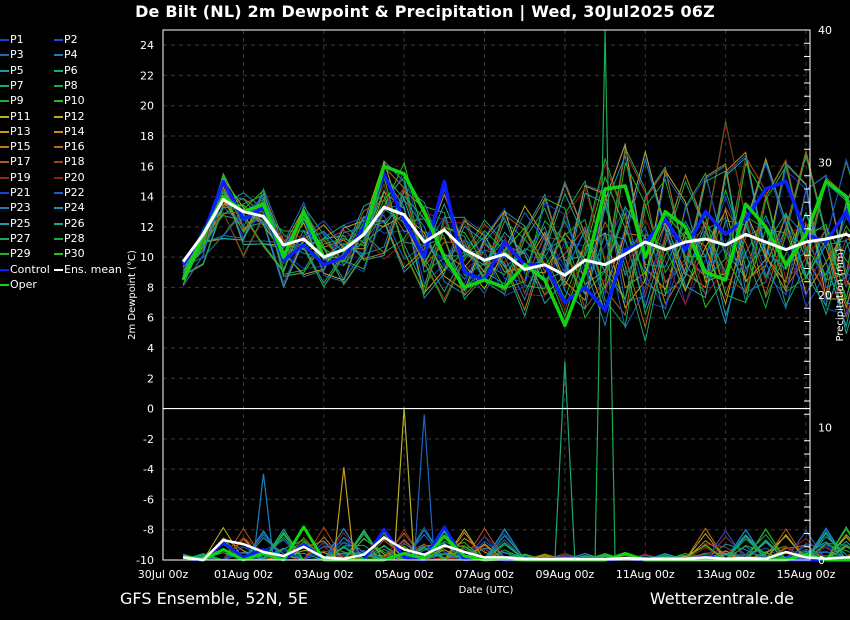  What do you see at coordinates (132, 295) in the screenshot?
I see `y-axis-label: 2m Dewpoint (°C)` at bounding box center [132, 295].